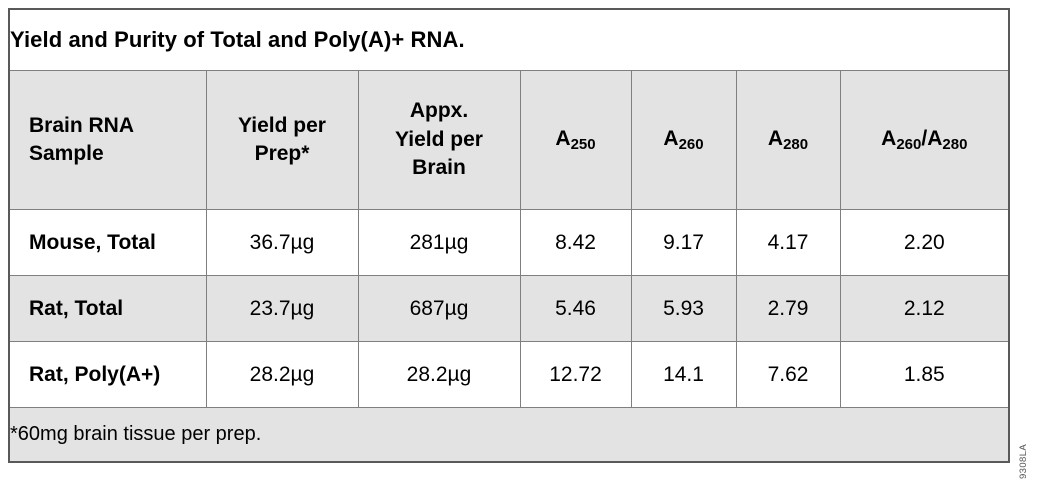  What do you see at coordinates (107, 308) in the screenshot?
I see `sample-cell: Rat, Total` at bounding box center [107, 308].